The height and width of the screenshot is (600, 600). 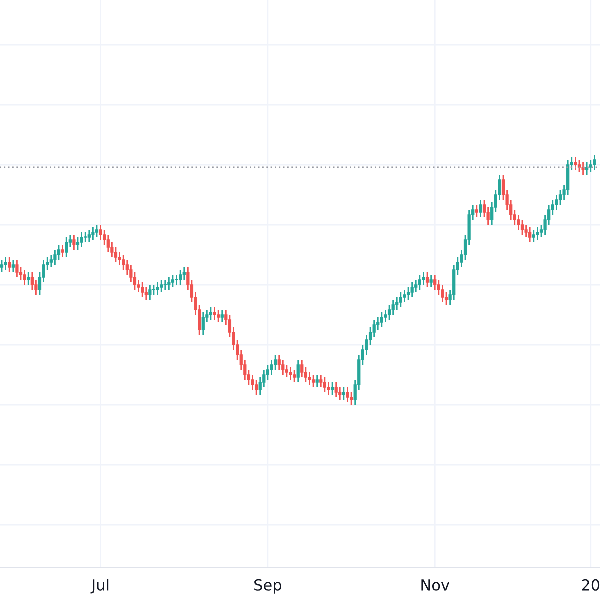 I want to click on x-tick-label: Nov, so click(x=436, y=585).